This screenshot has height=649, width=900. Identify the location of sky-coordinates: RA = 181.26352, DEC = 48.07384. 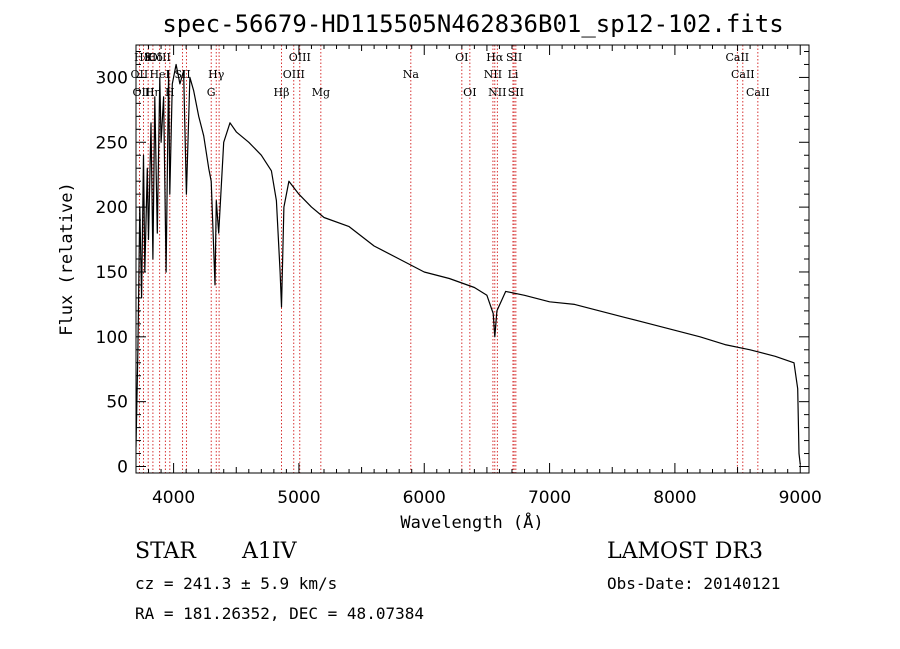
(279, 613).